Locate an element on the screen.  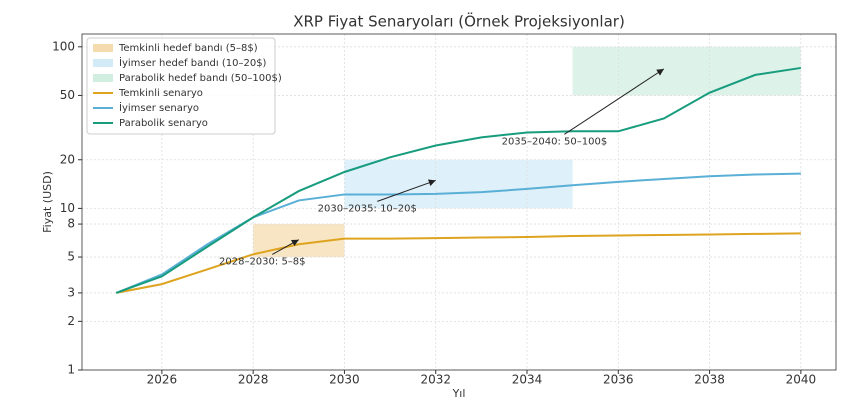
x-tick-label: 2040 is located at coordinates (801, 380).